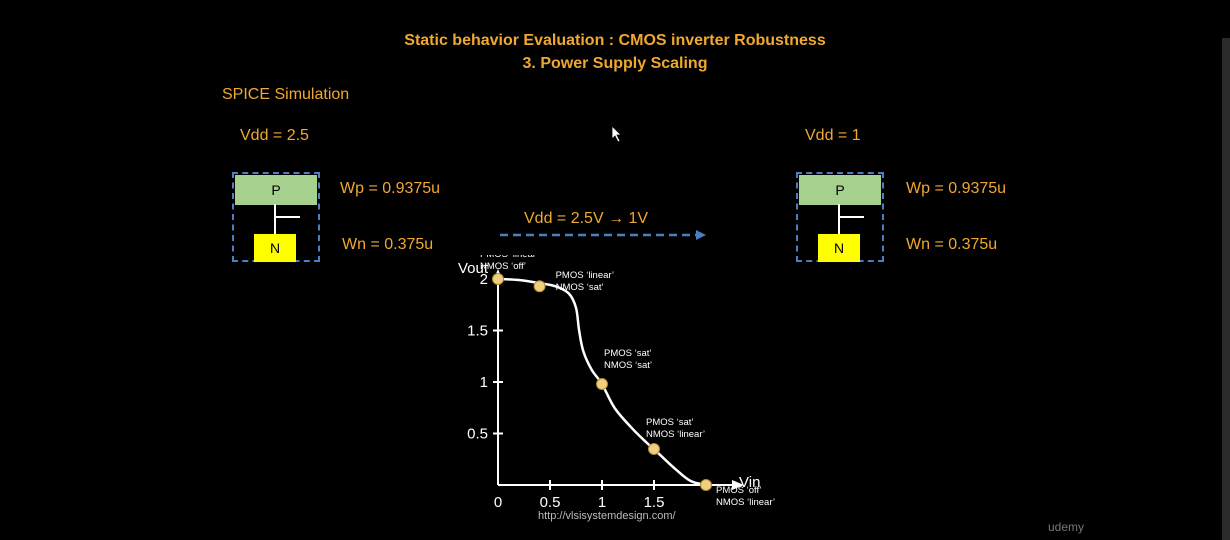  What do you see at coordinates (473, 268) in the screenshot?
I see `y-axis-label: Vout` at bounding box center [473, 268].